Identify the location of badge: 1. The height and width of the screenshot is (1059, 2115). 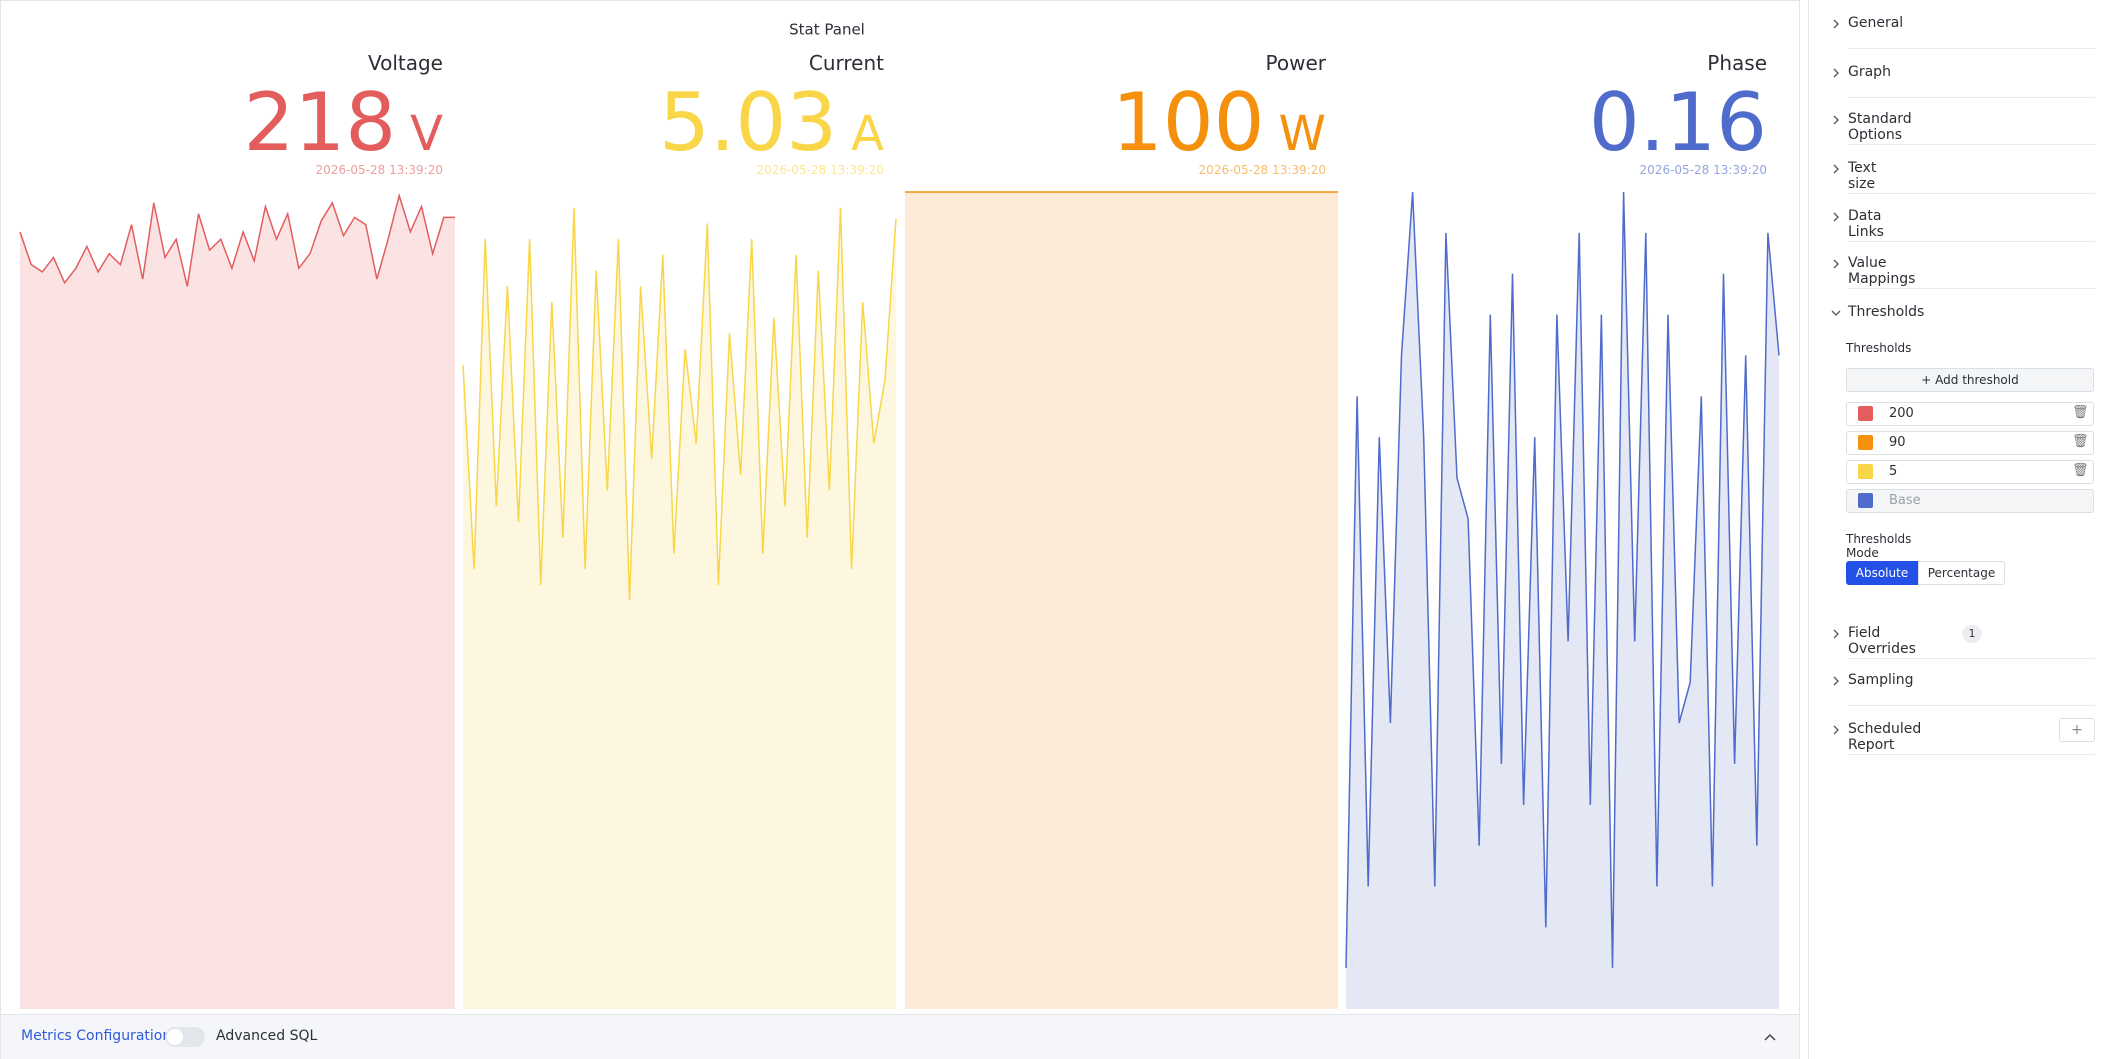
(1972, 634).